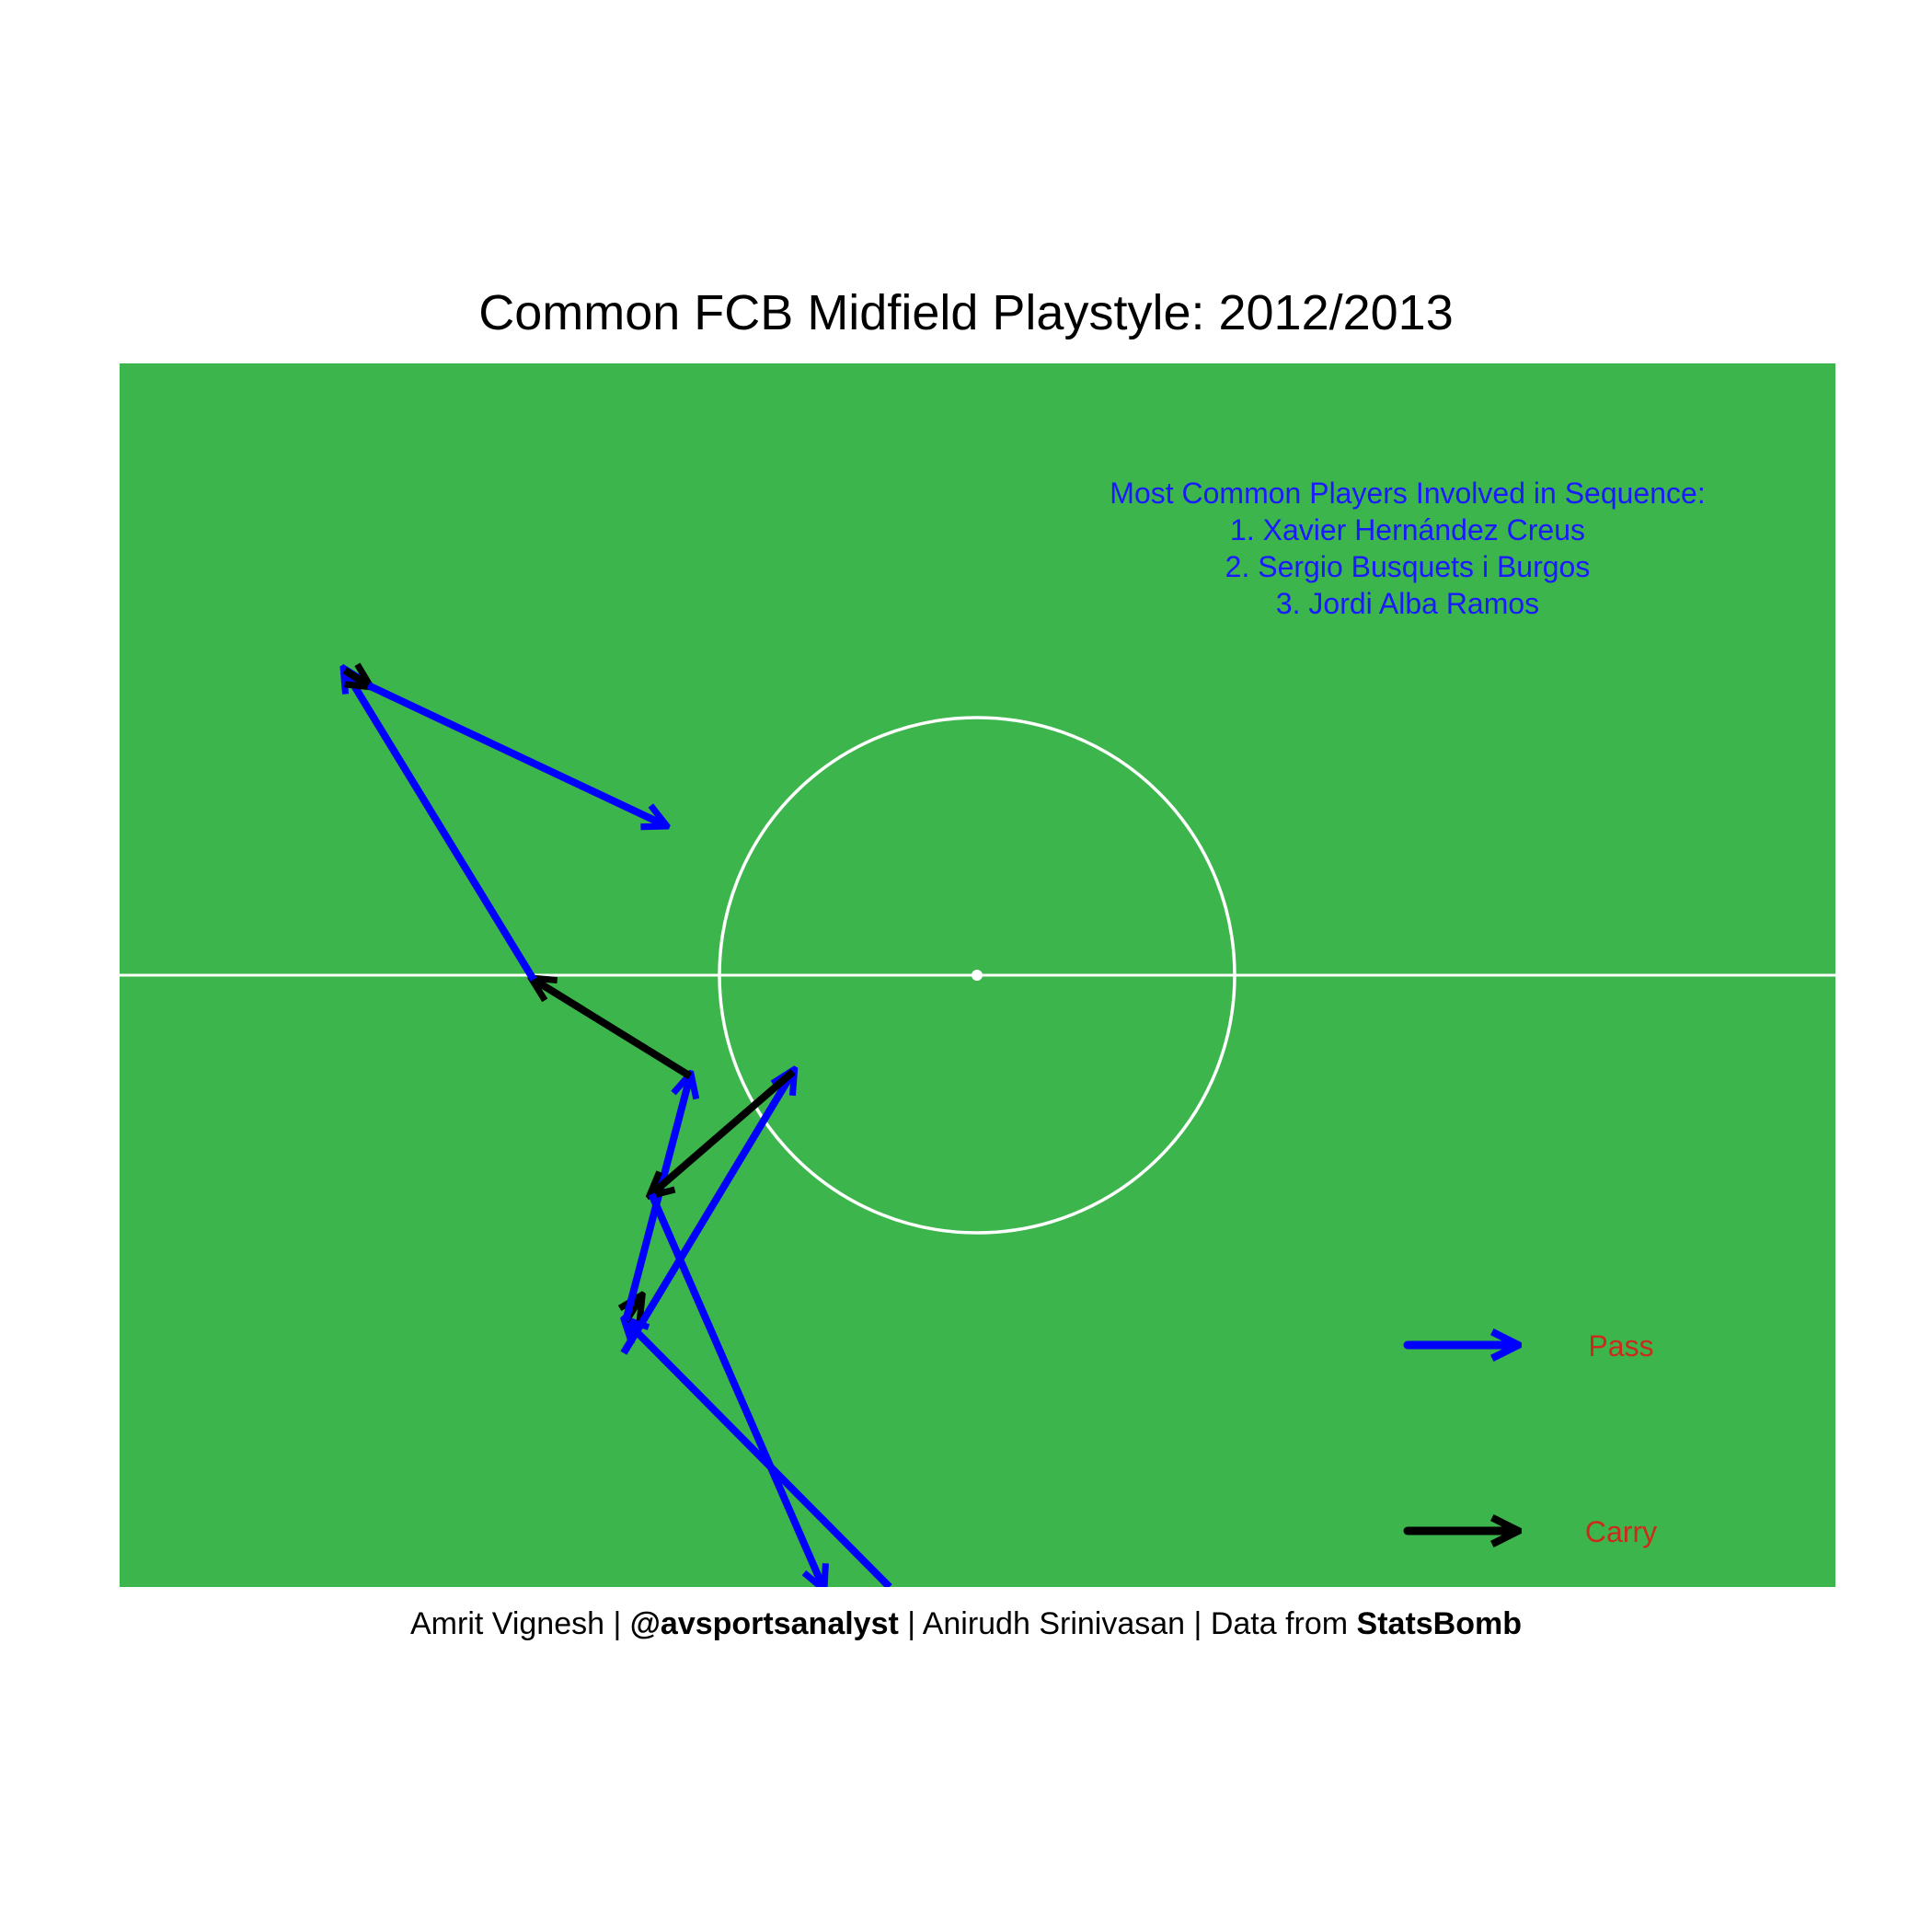 This screenshot has width=1932, height=1932. I want to click on legend-pass-label: Pass, so click(1620, 1346).